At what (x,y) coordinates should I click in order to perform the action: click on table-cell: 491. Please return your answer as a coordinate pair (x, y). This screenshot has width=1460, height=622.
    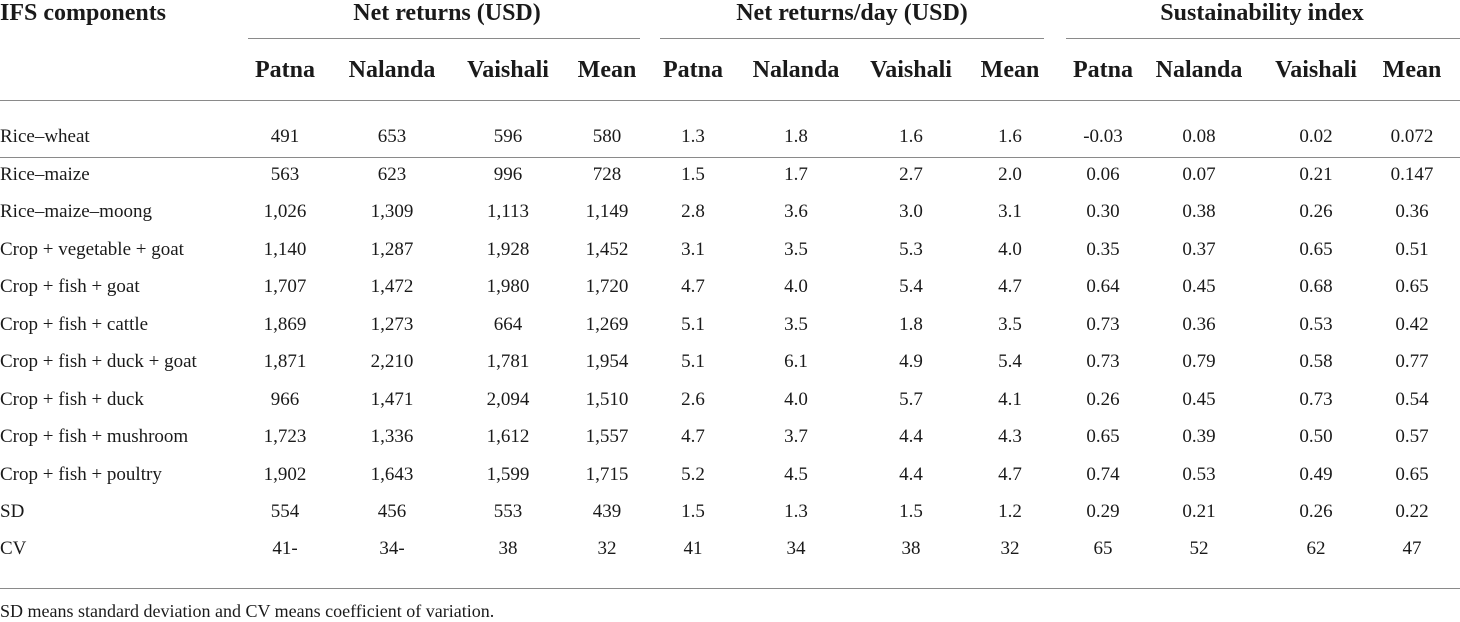
    Looking at the image, I should click on (285, 136).